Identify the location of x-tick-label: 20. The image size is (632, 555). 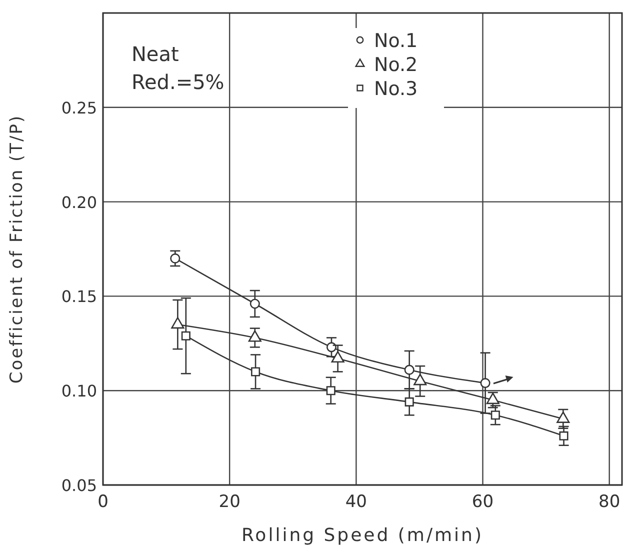
(229, 502).